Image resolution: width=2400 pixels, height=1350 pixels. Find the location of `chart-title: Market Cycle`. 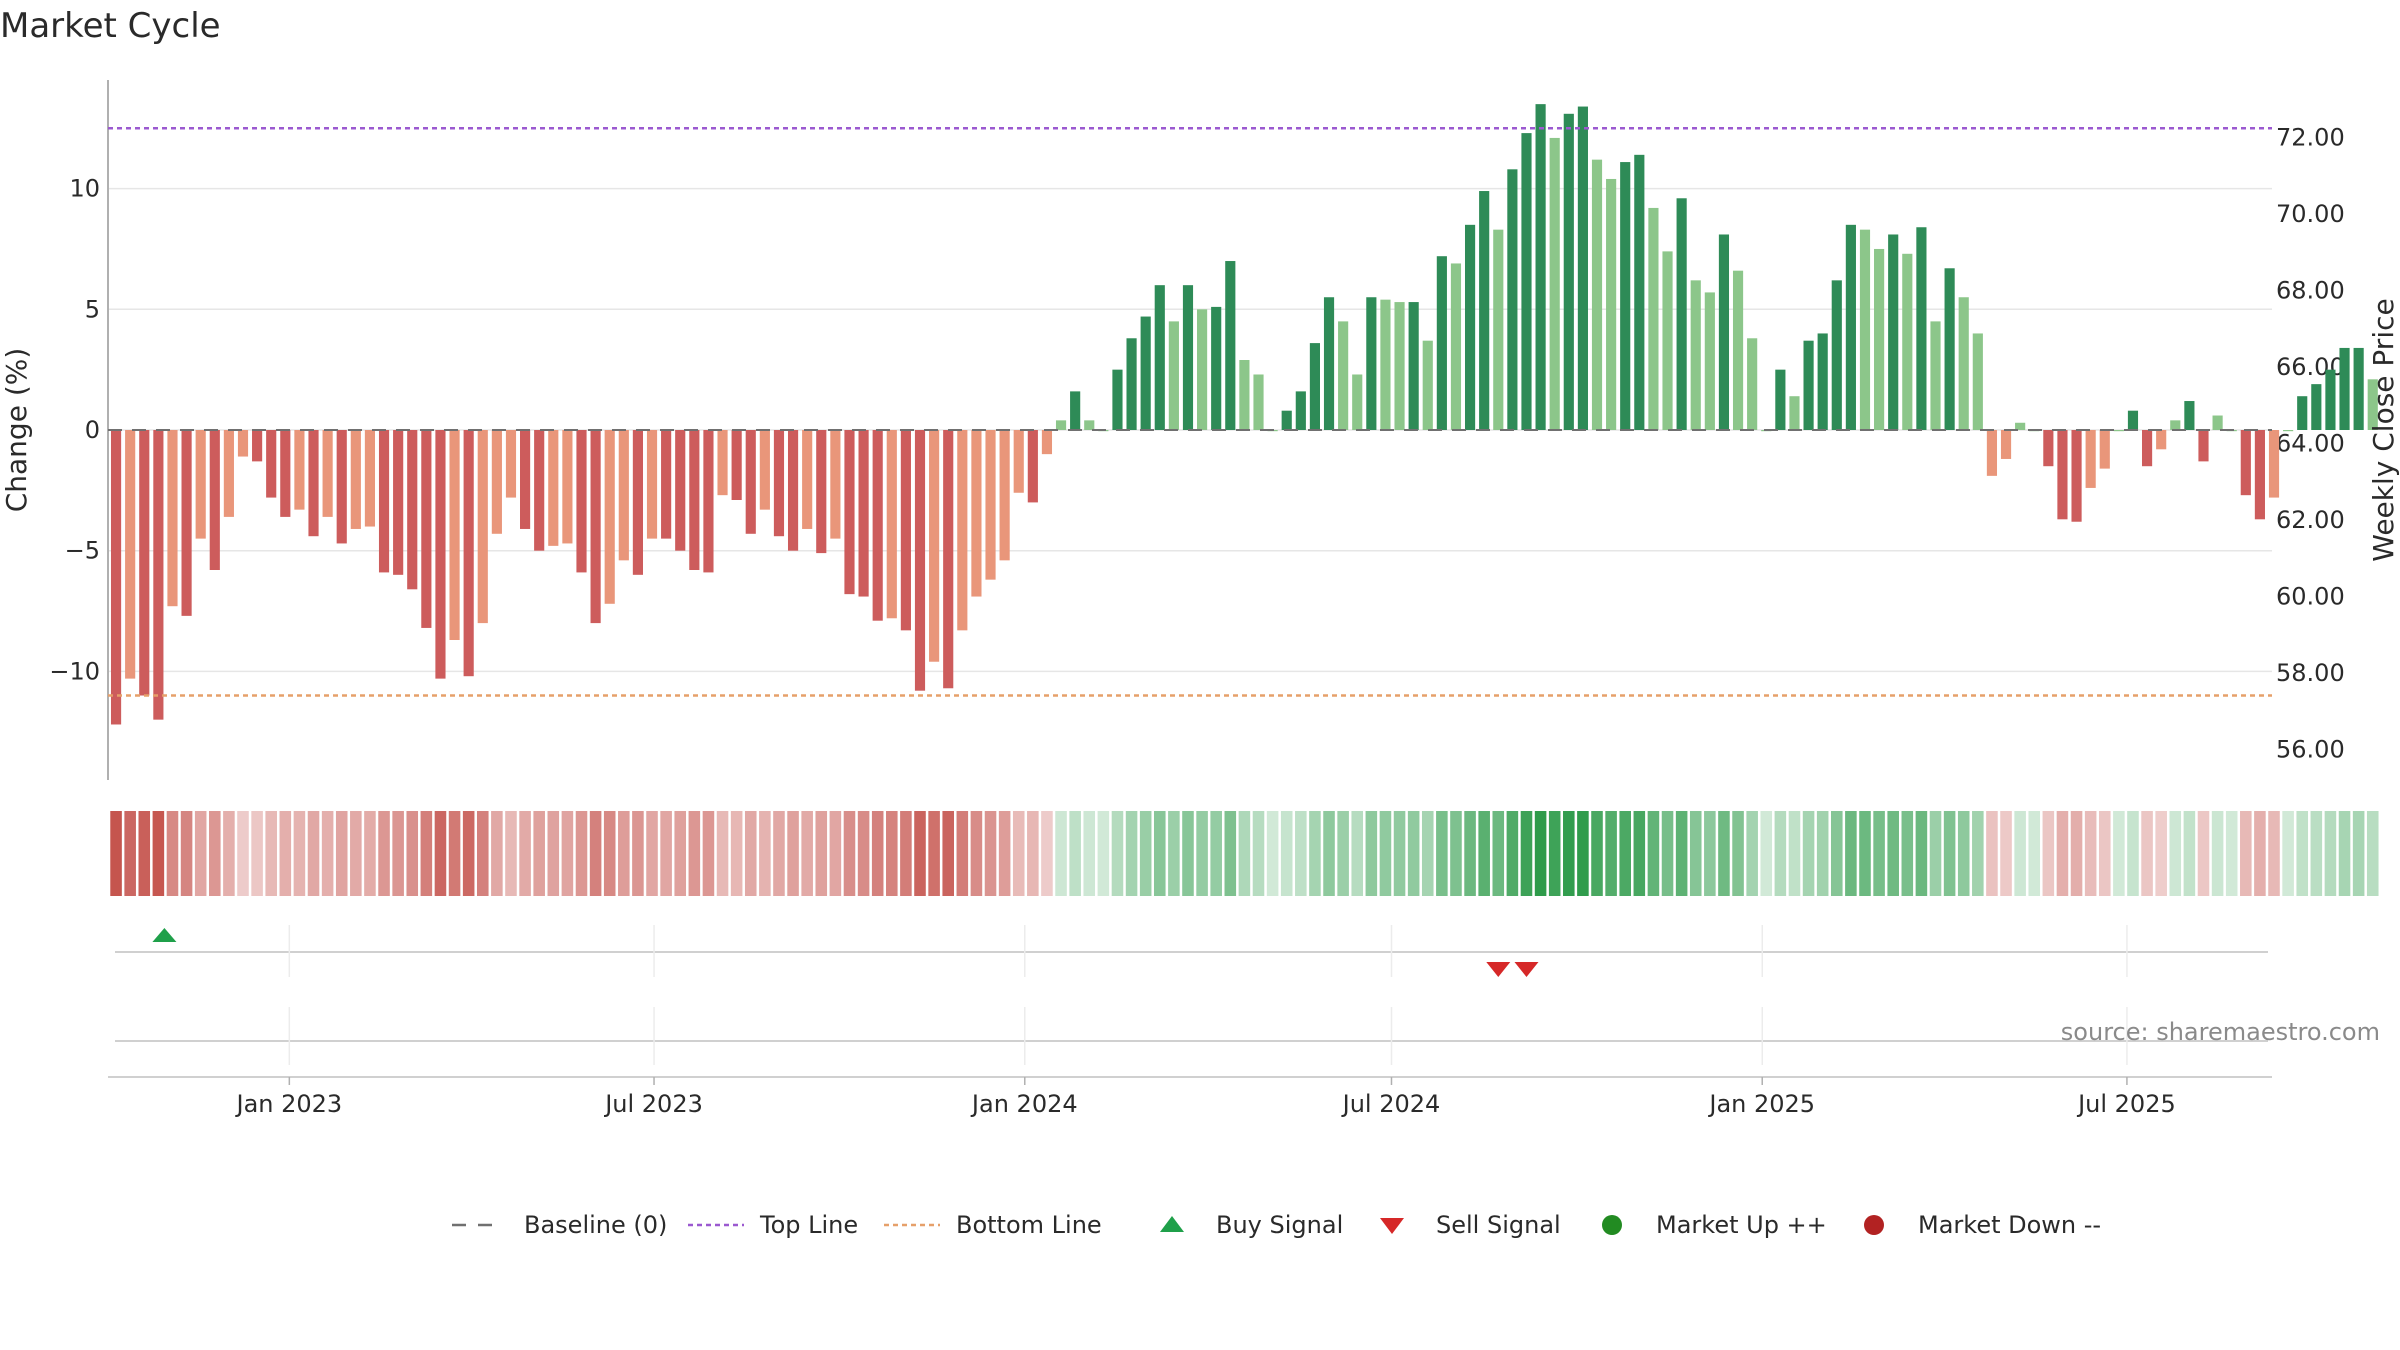

chart-title: Market Cycle is located at coordinates (110, 26).